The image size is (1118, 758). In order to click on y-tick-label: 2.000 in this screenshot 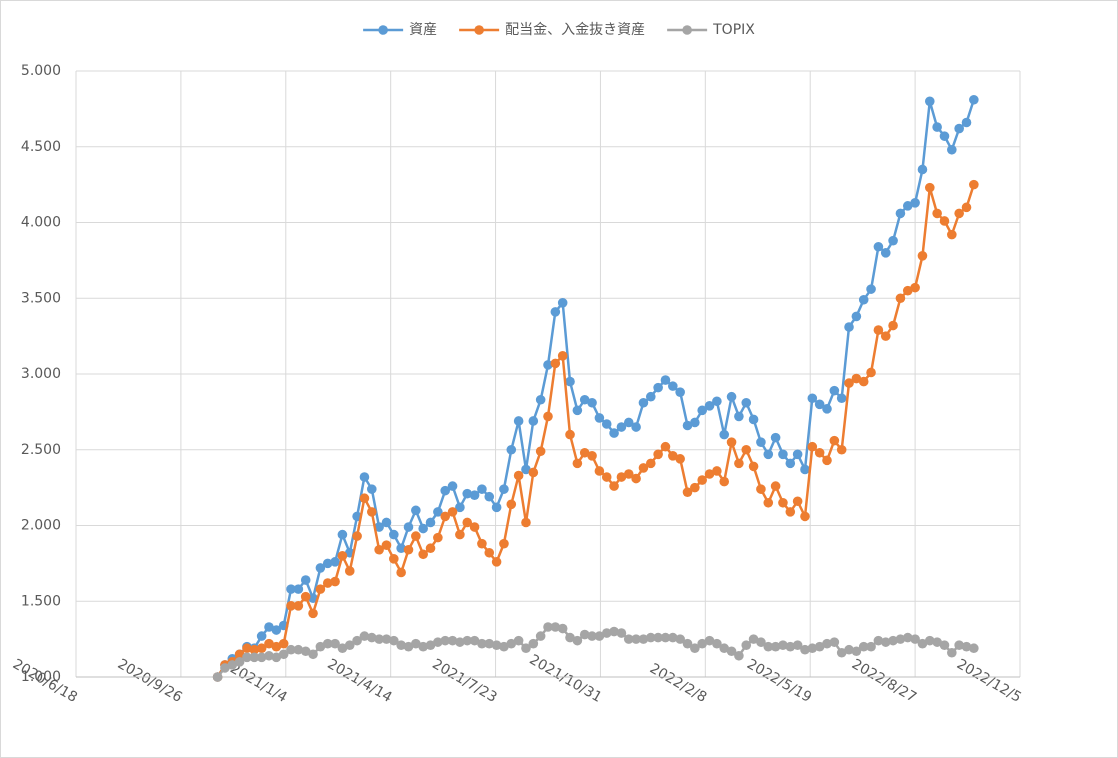, I will do `click(41, 526)`.